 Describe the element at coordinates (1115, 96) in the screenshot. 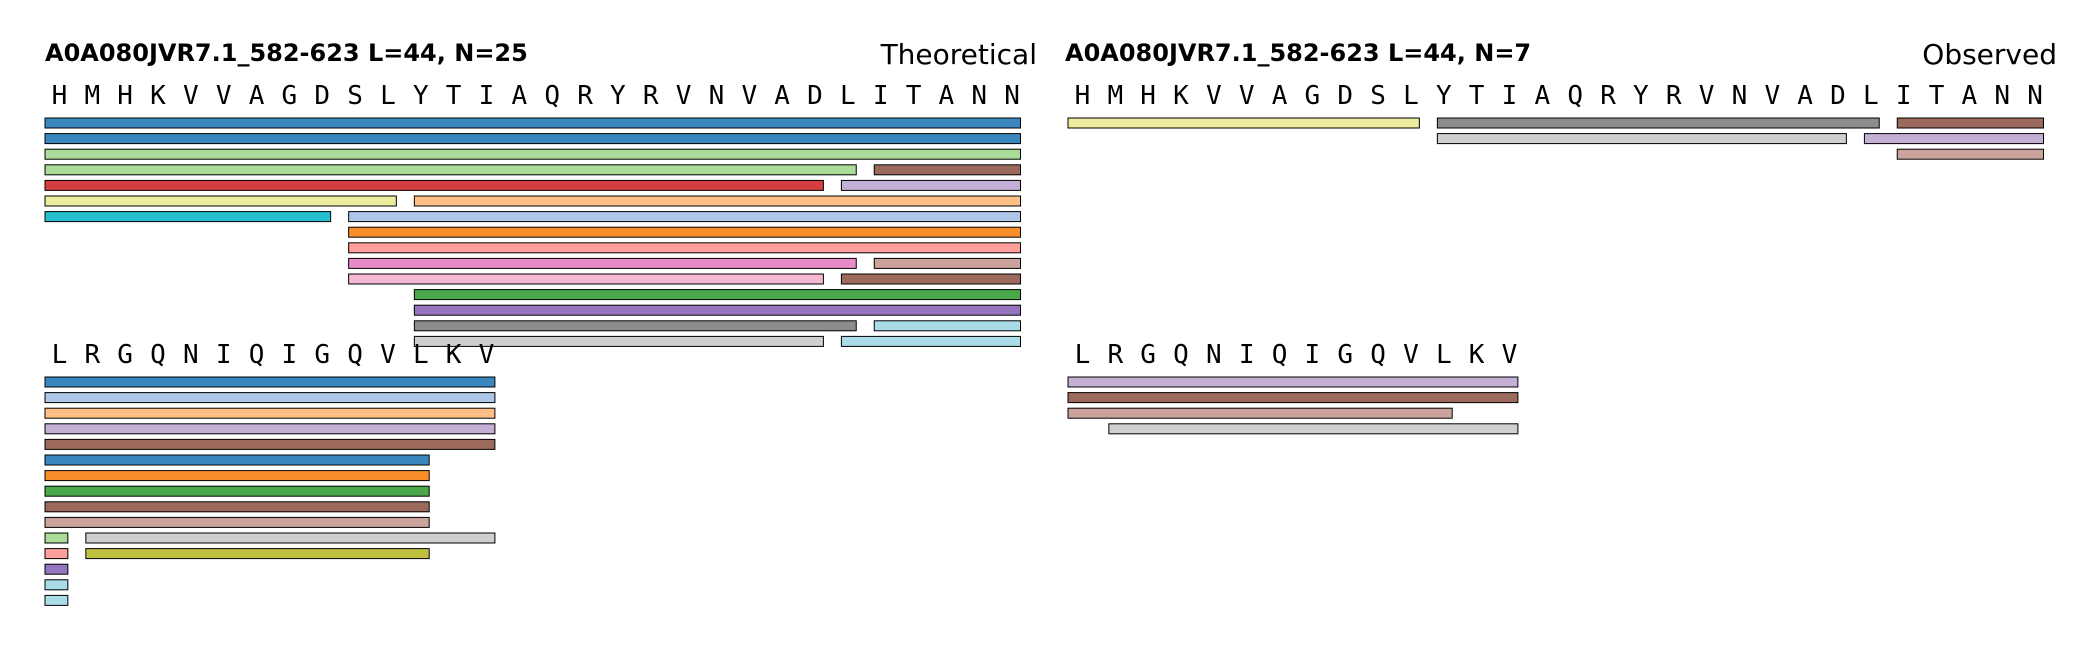

I see `residue-letter: M` at that location.